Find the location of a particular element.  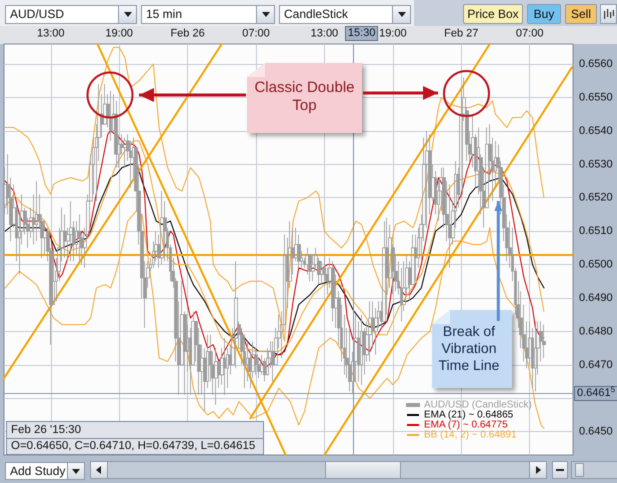

sticky-note: Classic Double Top is located at coordinates (304, 98).